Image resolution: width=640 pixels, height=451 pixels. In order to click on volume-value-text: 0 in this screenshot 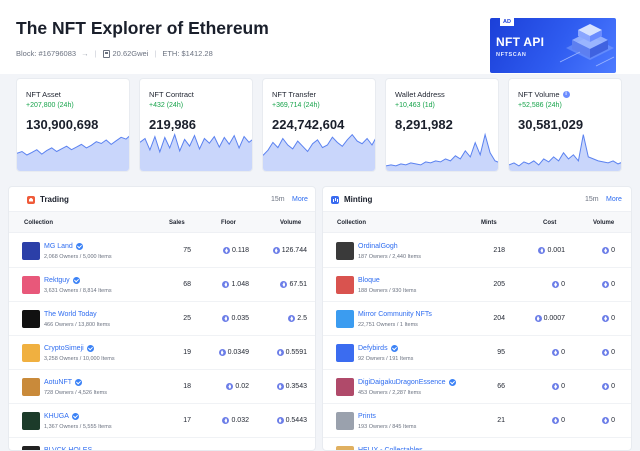, I will do `click(613, 284)`.